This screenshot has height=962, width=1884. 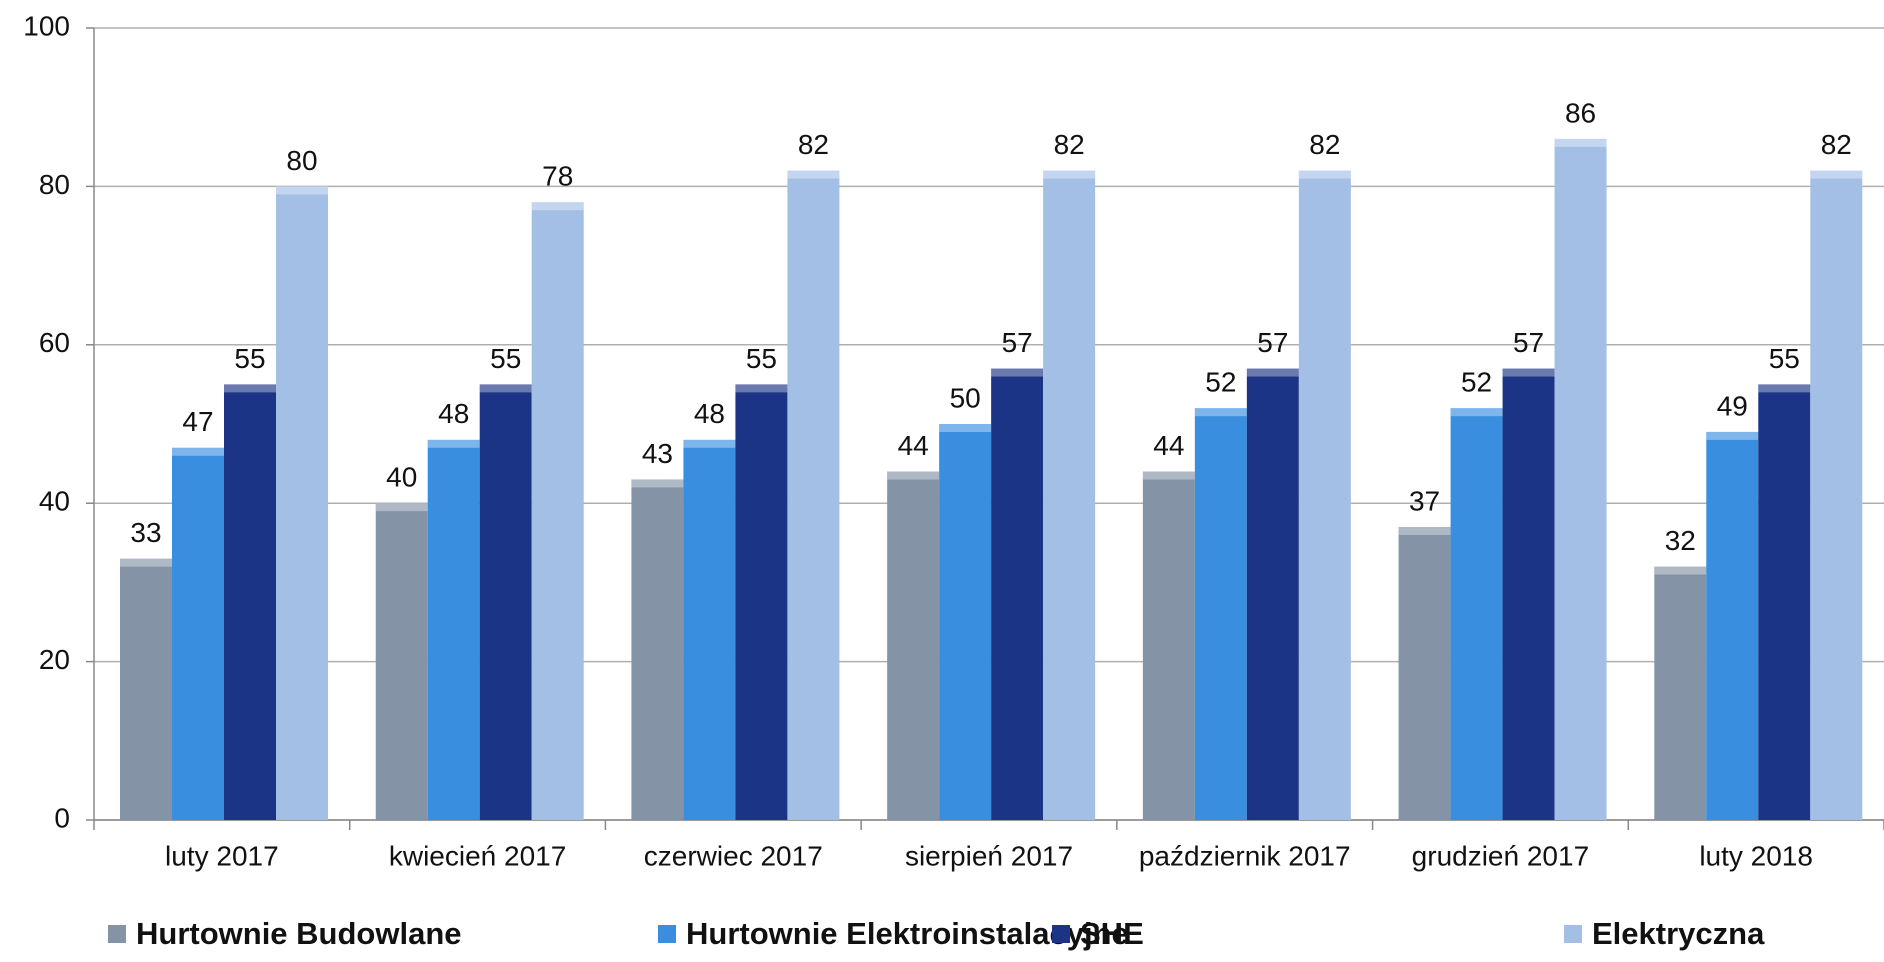 What do you see at coordinates (1580, 112) in the screenshot?
I see `value-label: 86` at bounding box center [1580, 112].